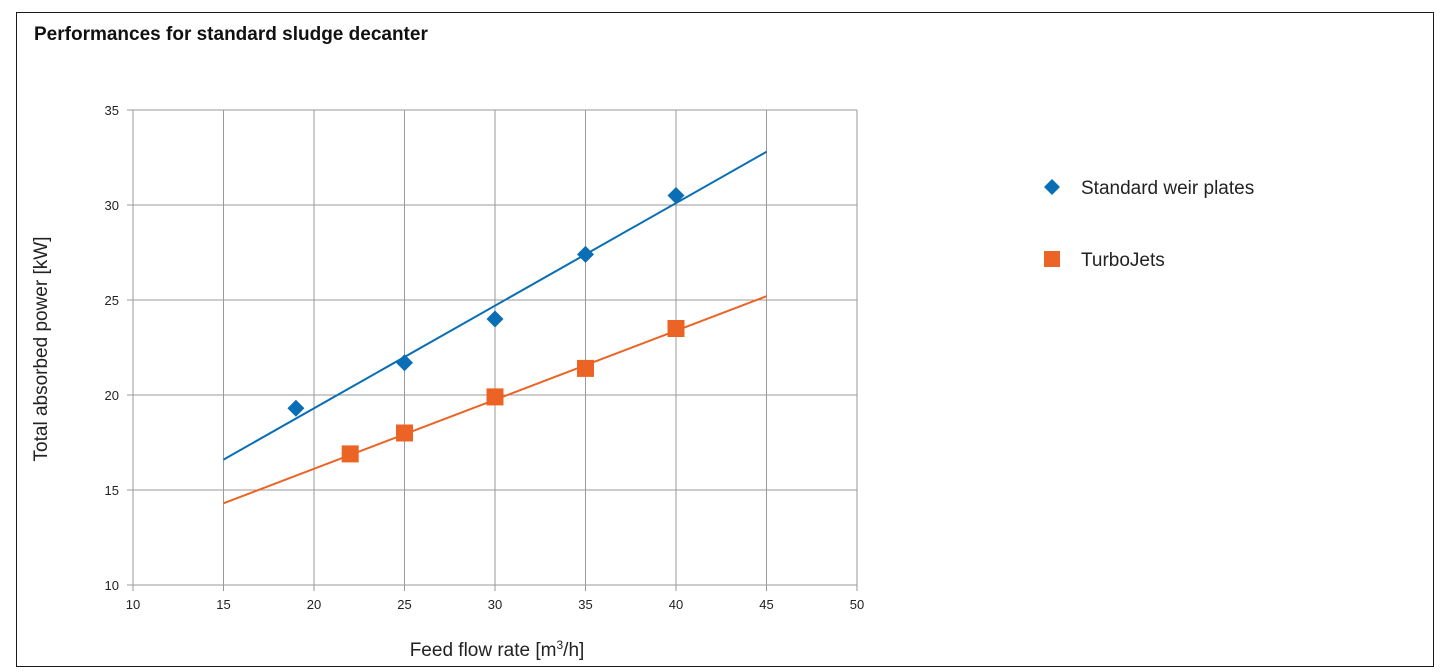 The height and width of the screenshot is (672, 1452). Describe the element at coordinates (497, 649) in the screenshot. I see `x-axis-label: Feed flow rate [m3/h]` at that location.